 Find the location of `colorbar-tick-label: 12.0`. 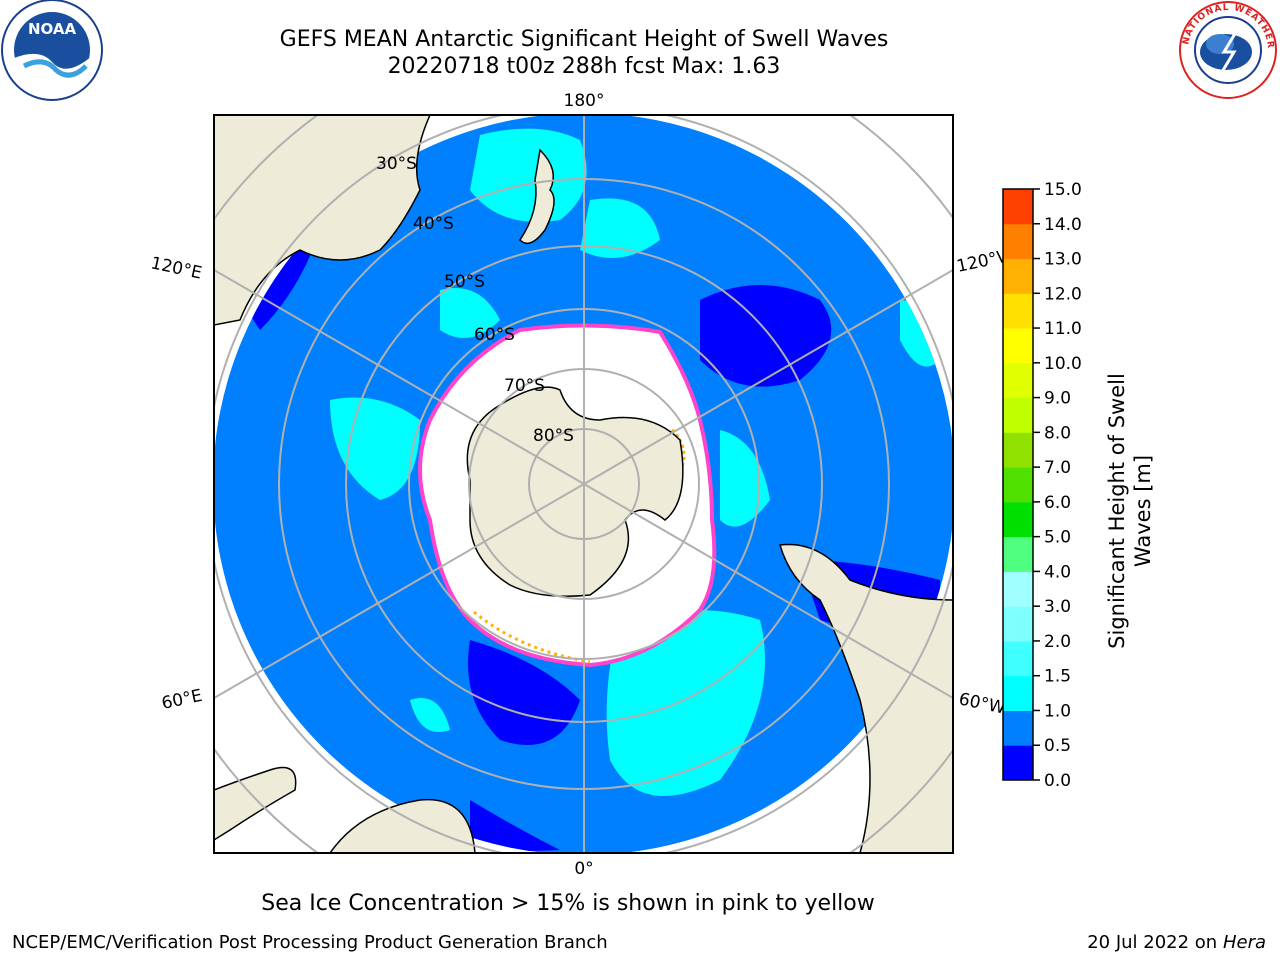

colorbar-tick-label: 12.0 is located at coordinates (1063, 294).